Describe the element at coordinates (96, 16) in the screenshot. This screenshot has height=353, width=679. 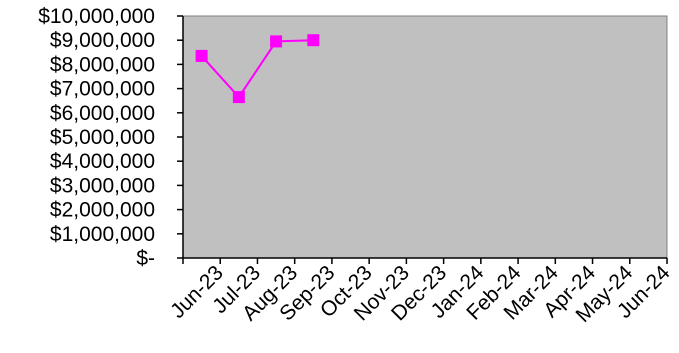
I see `y-tick-label: $10,000,000` at that location.